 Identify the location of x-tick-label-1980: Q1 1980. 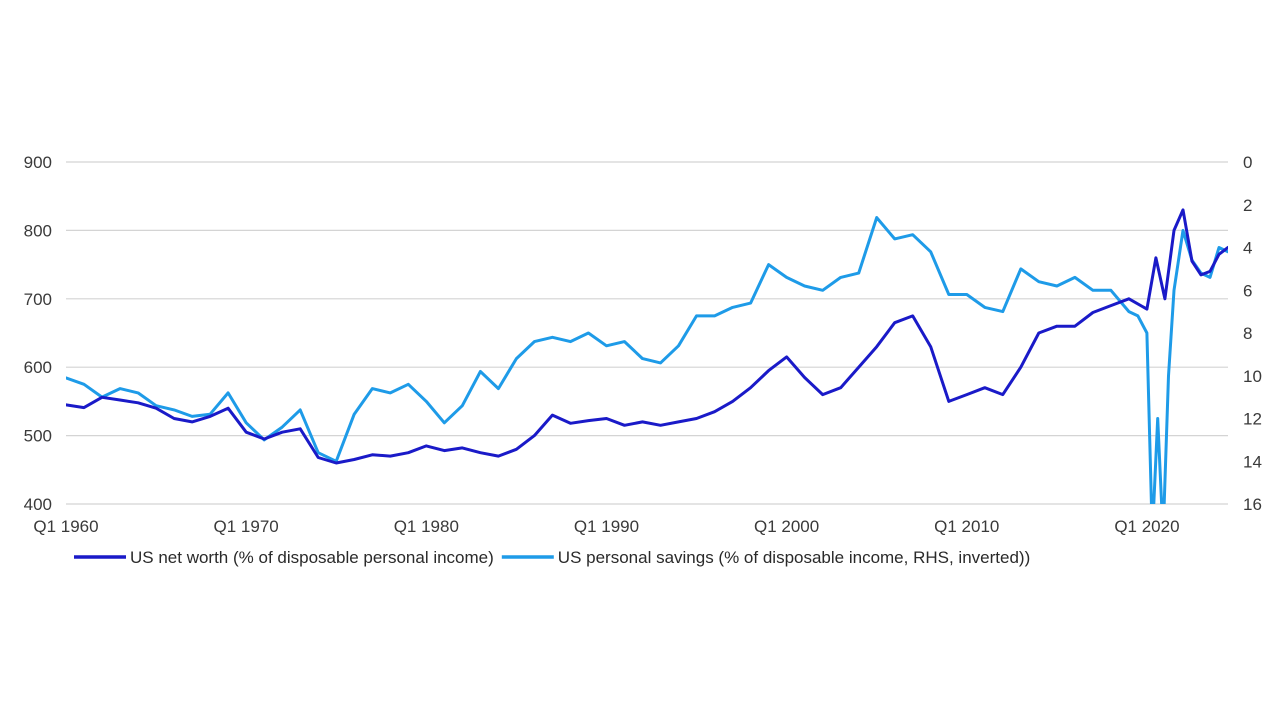
(426, 526).